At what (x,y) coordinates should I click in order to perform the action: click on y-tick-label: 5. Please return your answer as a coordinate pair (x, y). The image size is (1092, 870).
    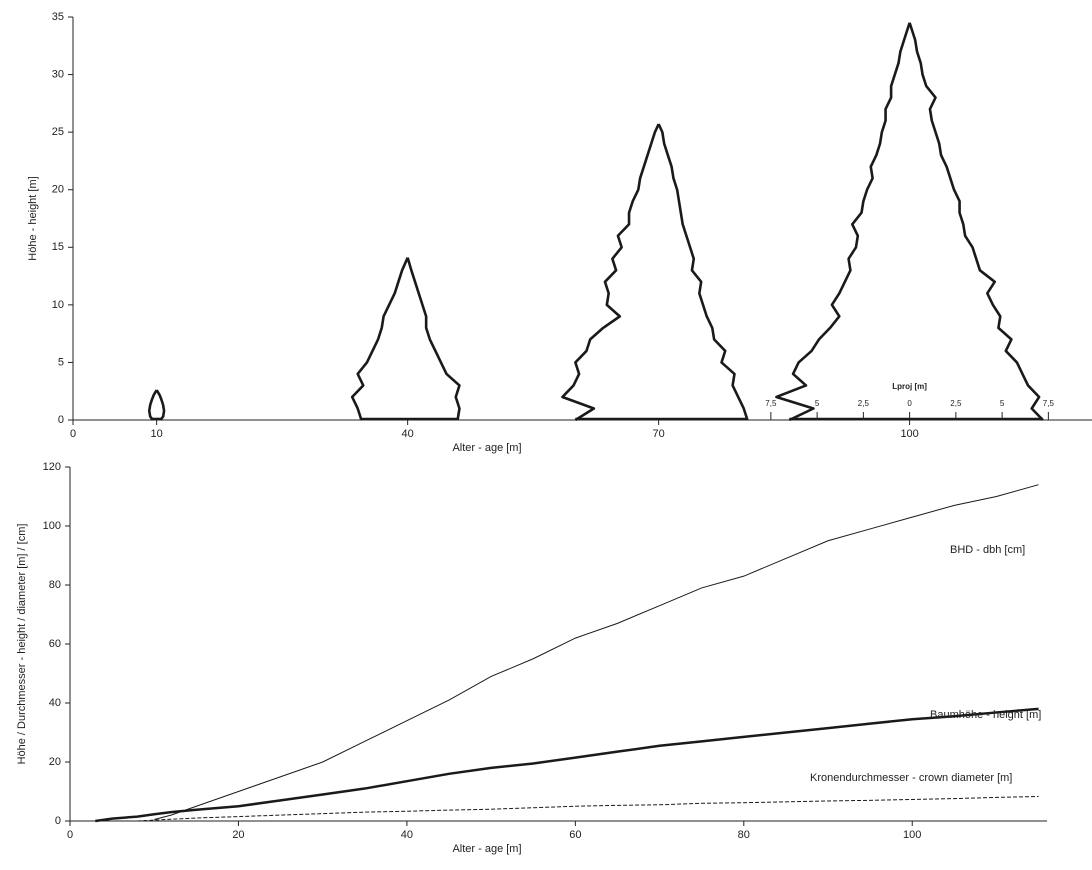
    Looking at the image, I should click on (61, 362).